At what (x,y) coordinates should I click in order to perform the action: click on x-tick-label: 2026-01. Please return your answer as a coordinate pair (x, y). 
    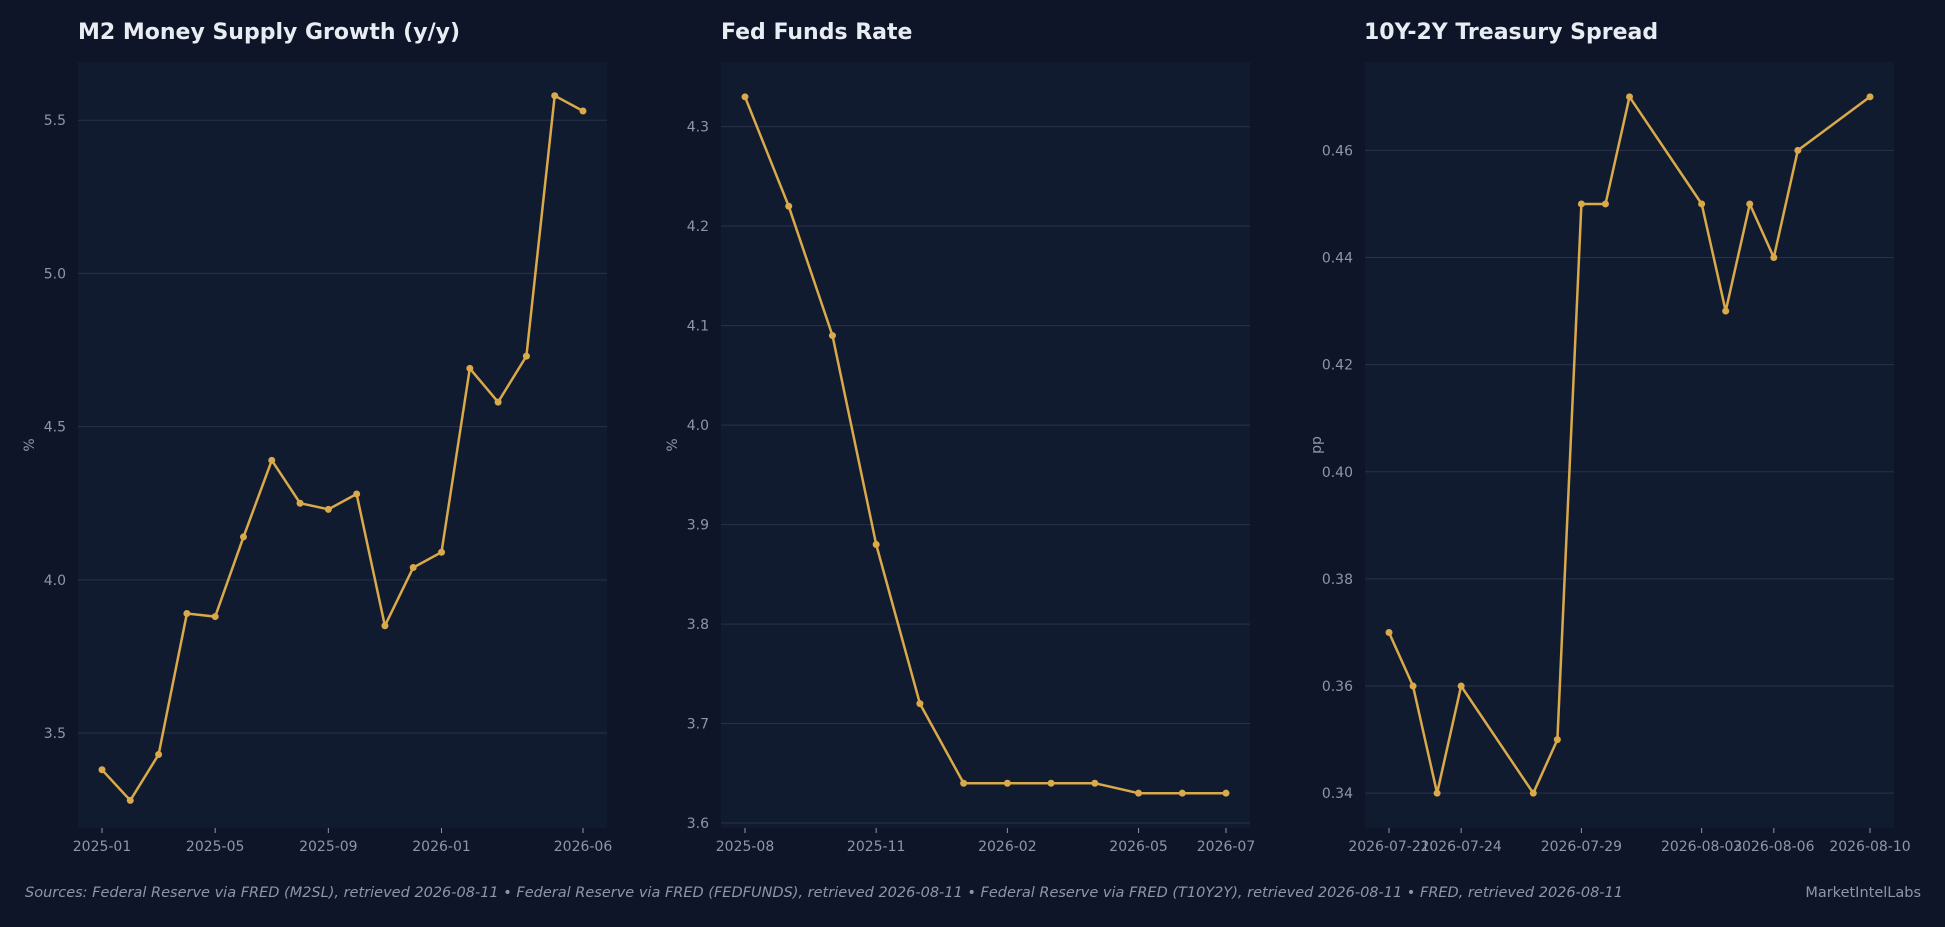
    Looking at the image, I should click on (441, 847).